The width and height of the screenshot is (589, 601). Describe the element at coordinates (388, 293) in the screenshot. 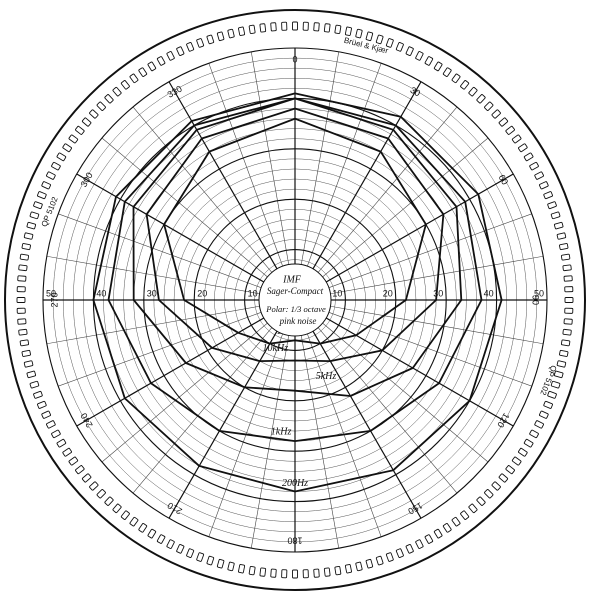

I see `r-tick-label: 20` at that location.